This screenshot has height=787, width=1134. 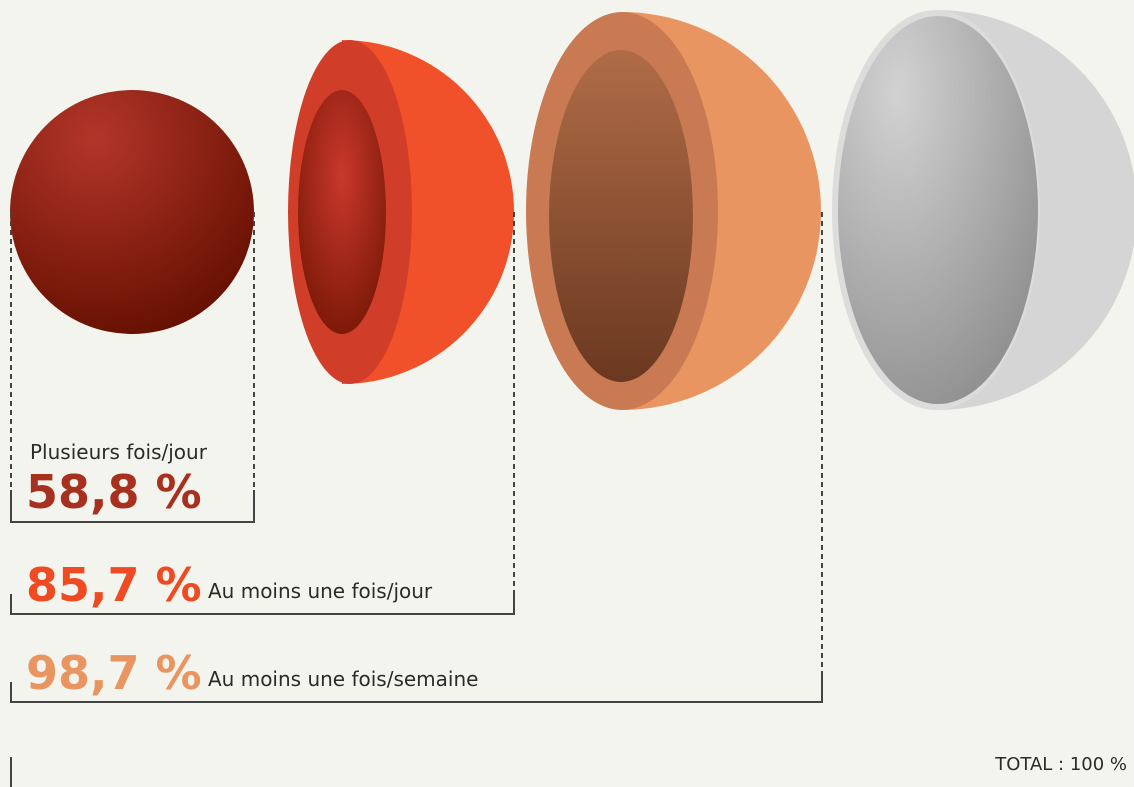 I want to click on label: Au moins une fois/semaine, so click(x=343, y=679).